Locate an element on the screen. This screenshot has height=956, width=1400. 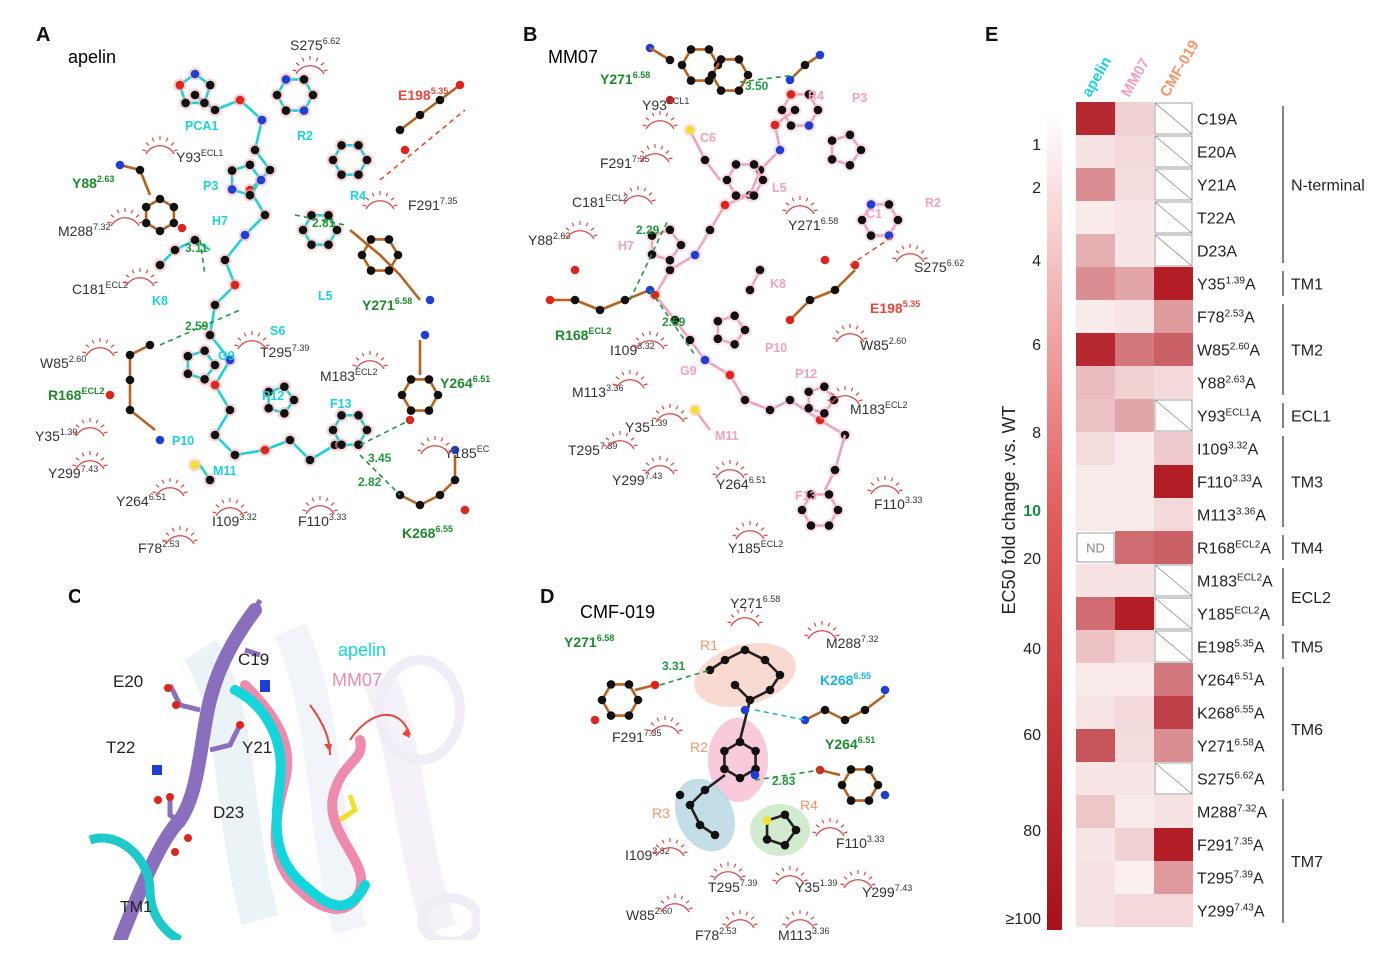
mm07-res-p10: P10 is located at coordinates (776, 348).